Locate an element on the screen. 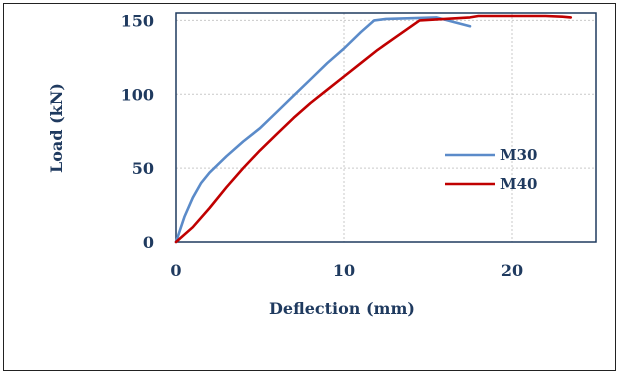  x-tick-label: 0 is located at coordinates (175, 270).